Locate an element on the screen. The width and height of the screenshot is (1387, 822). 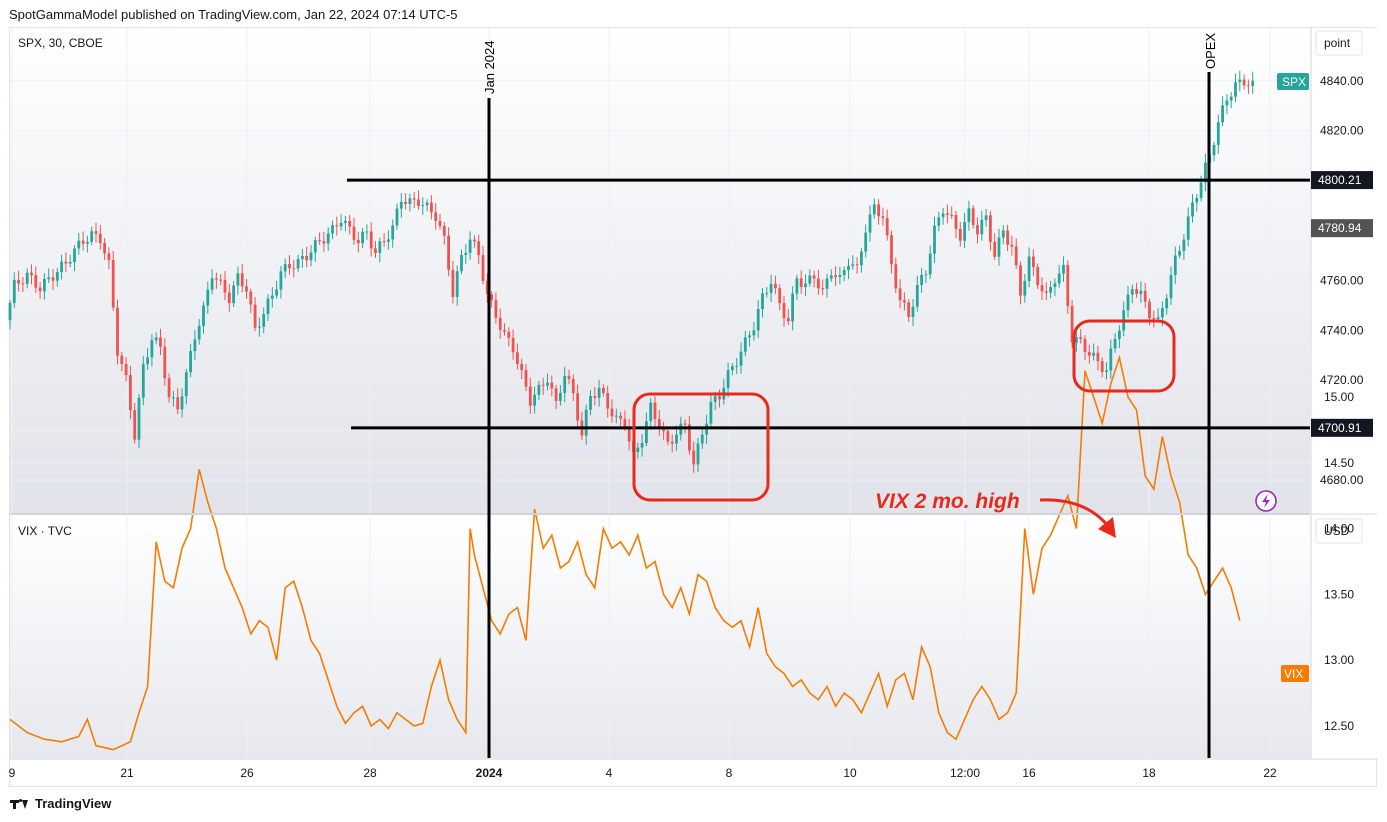
price-badge-label: 4700.91 is located at coordinates (1340, 428).